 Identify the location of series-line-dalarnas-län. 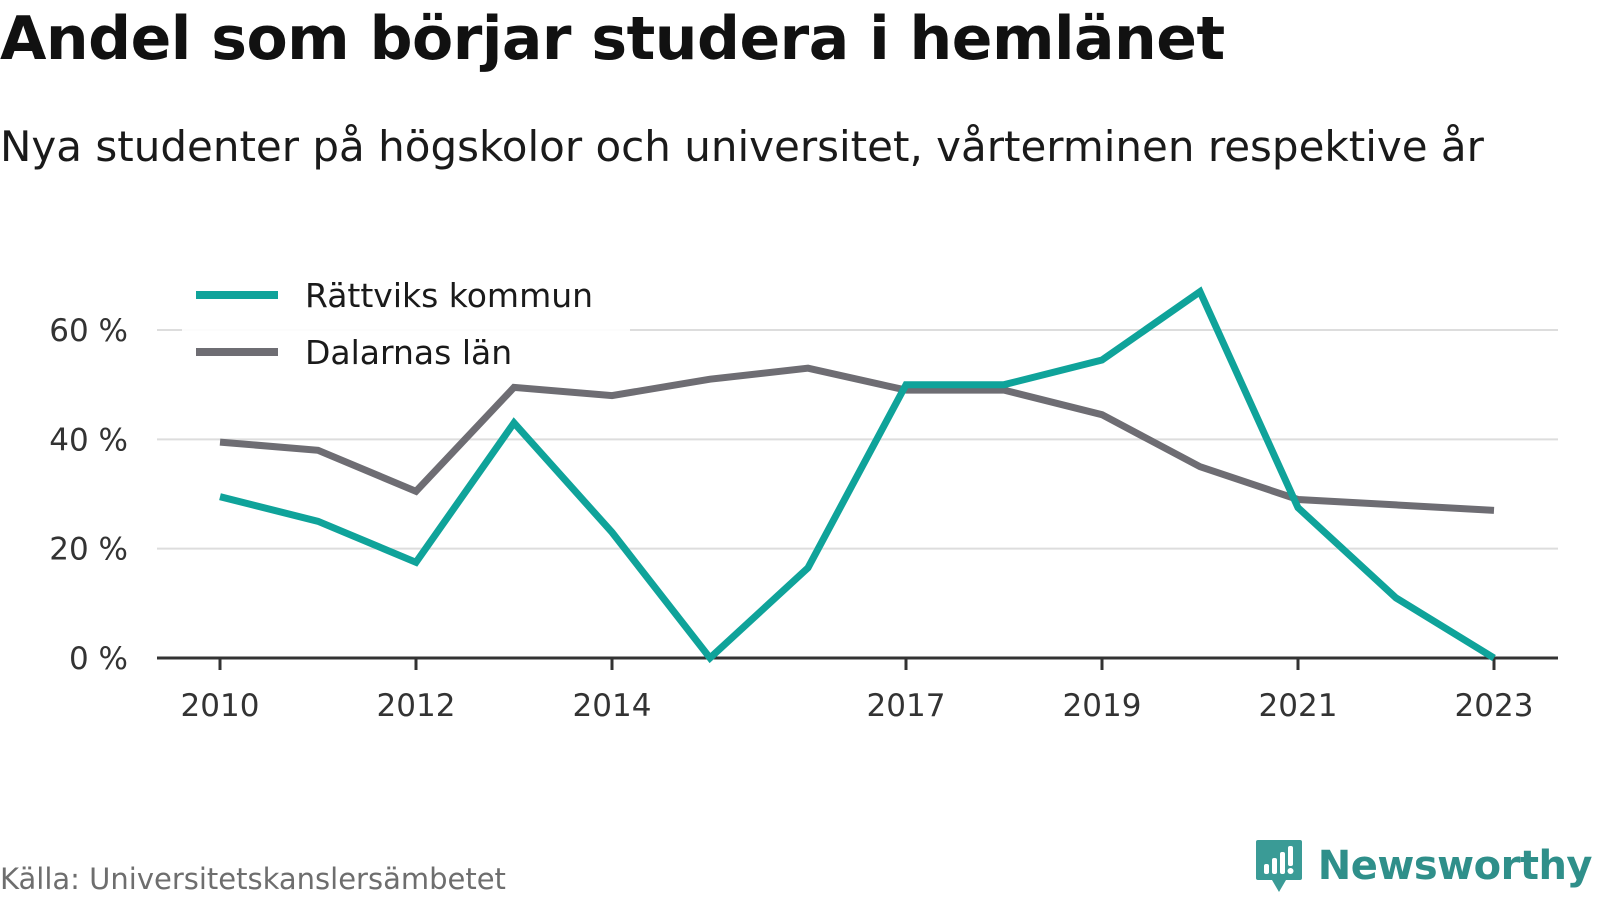
(857, 439).